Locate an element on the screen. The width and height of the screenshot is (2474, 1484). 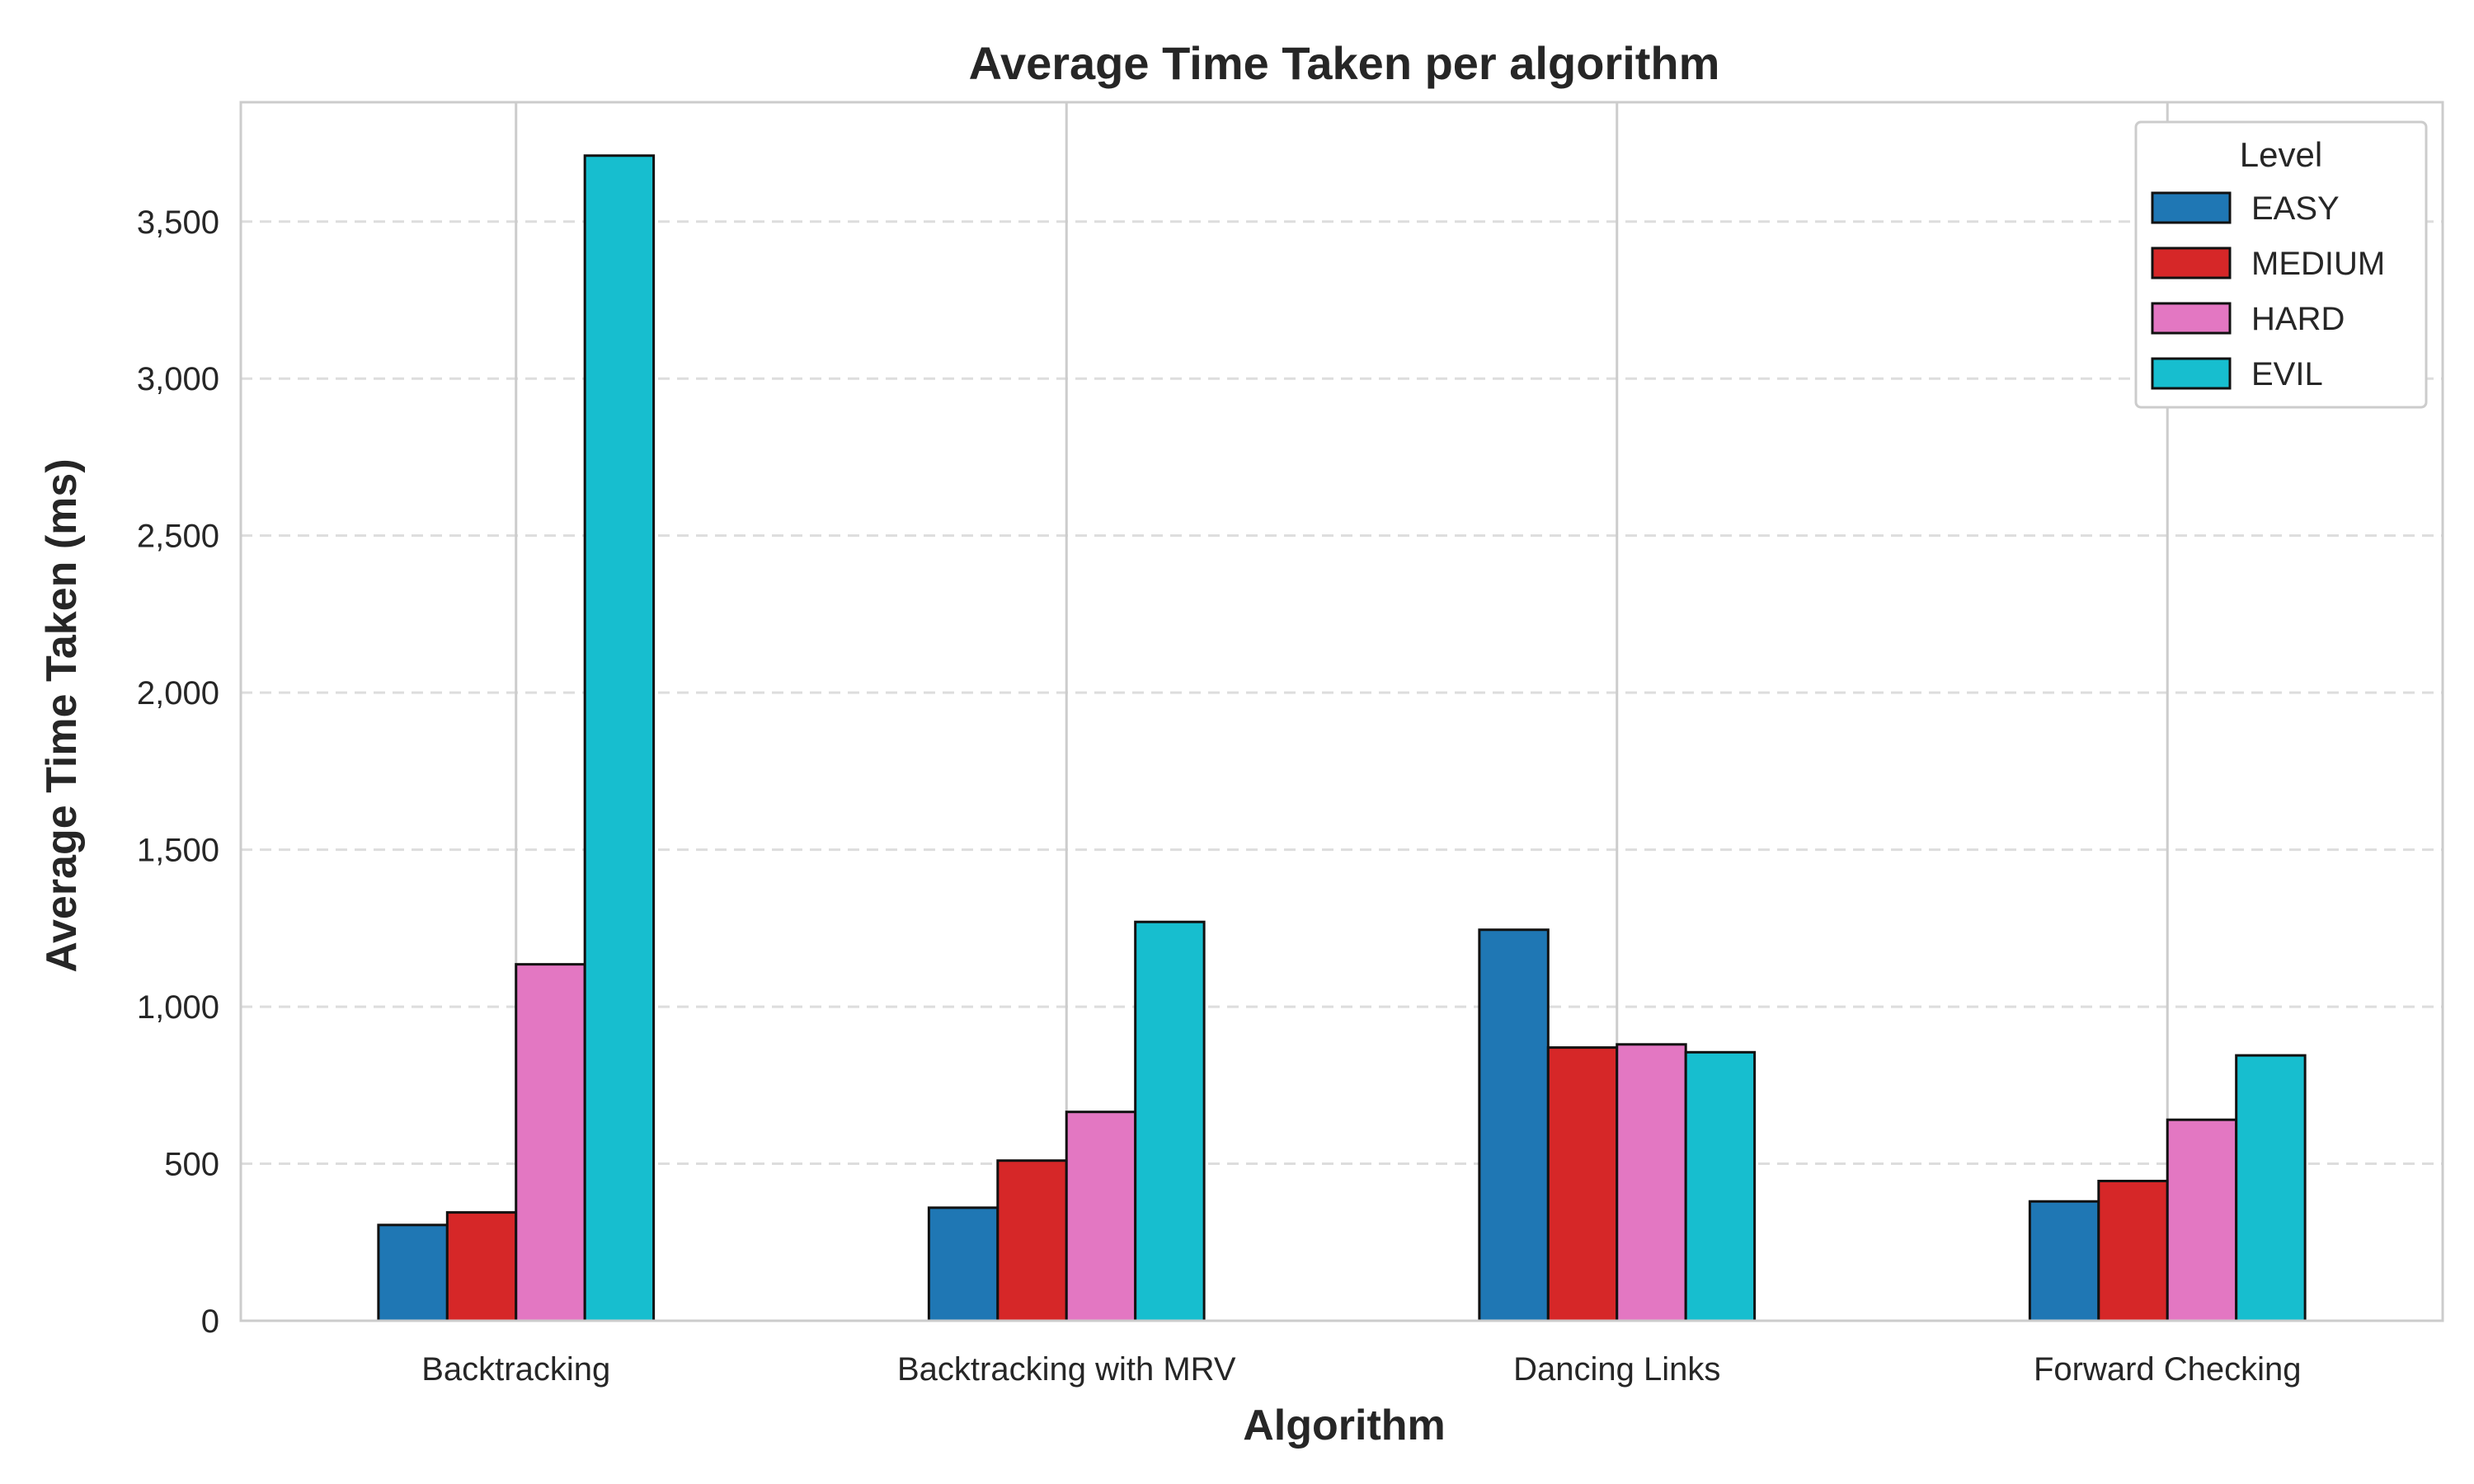
legend-swatch-evil is located at coordinates (2191, 373).